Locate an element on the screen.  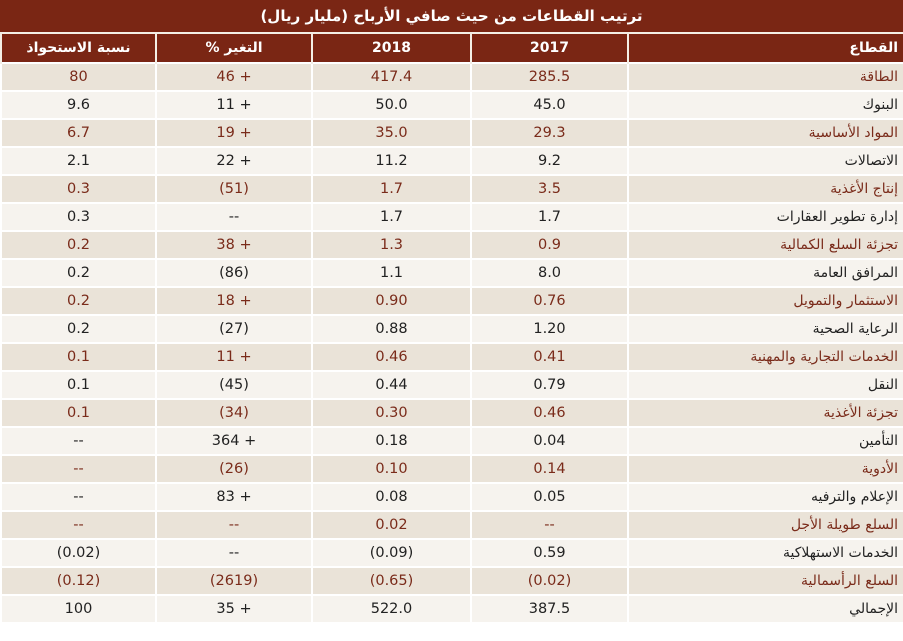
table-row: إدارة تطوير العقارات 1.7 1.7 -- 0.3 is located at coordinates (451, 216).